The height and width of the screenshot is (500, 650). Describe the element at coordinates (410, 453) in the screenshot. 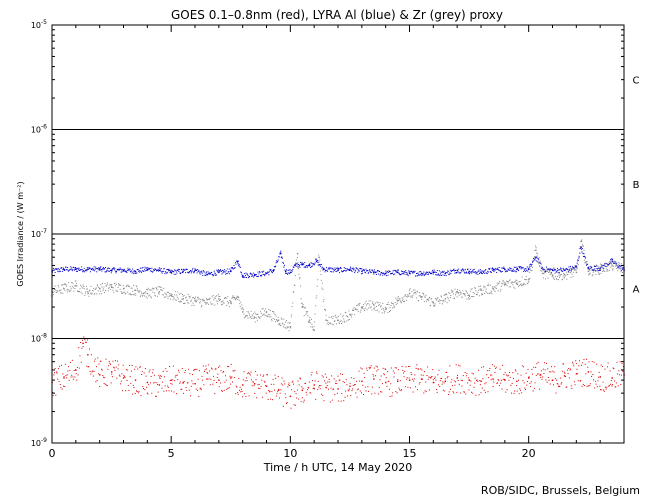

I see `x-tick-label: 15` at that location.